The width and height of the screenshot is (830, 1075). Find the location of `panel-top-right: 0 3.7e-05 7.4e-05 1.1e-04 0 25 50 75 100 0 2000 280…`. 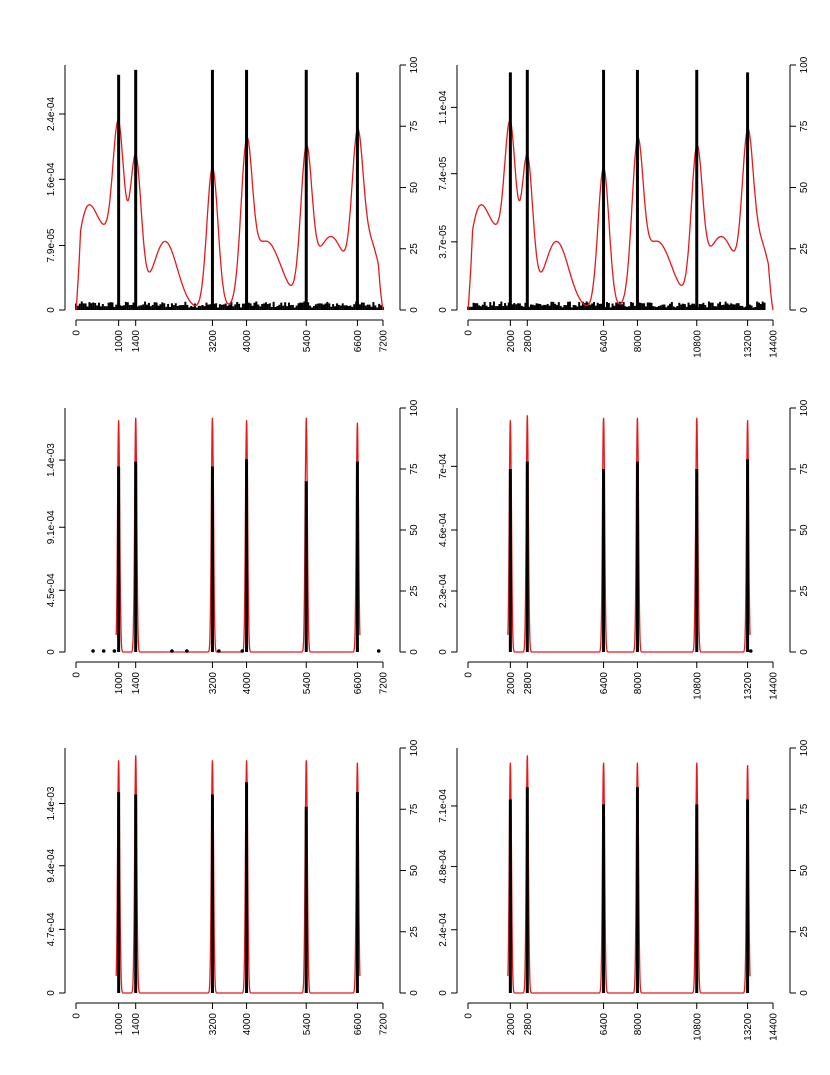

panel-top-right: 0 3.7e-05 7.4e-05 1.1e-04 0 25 50 75 100 0 2000 280… is located at coordinates (624, 207).